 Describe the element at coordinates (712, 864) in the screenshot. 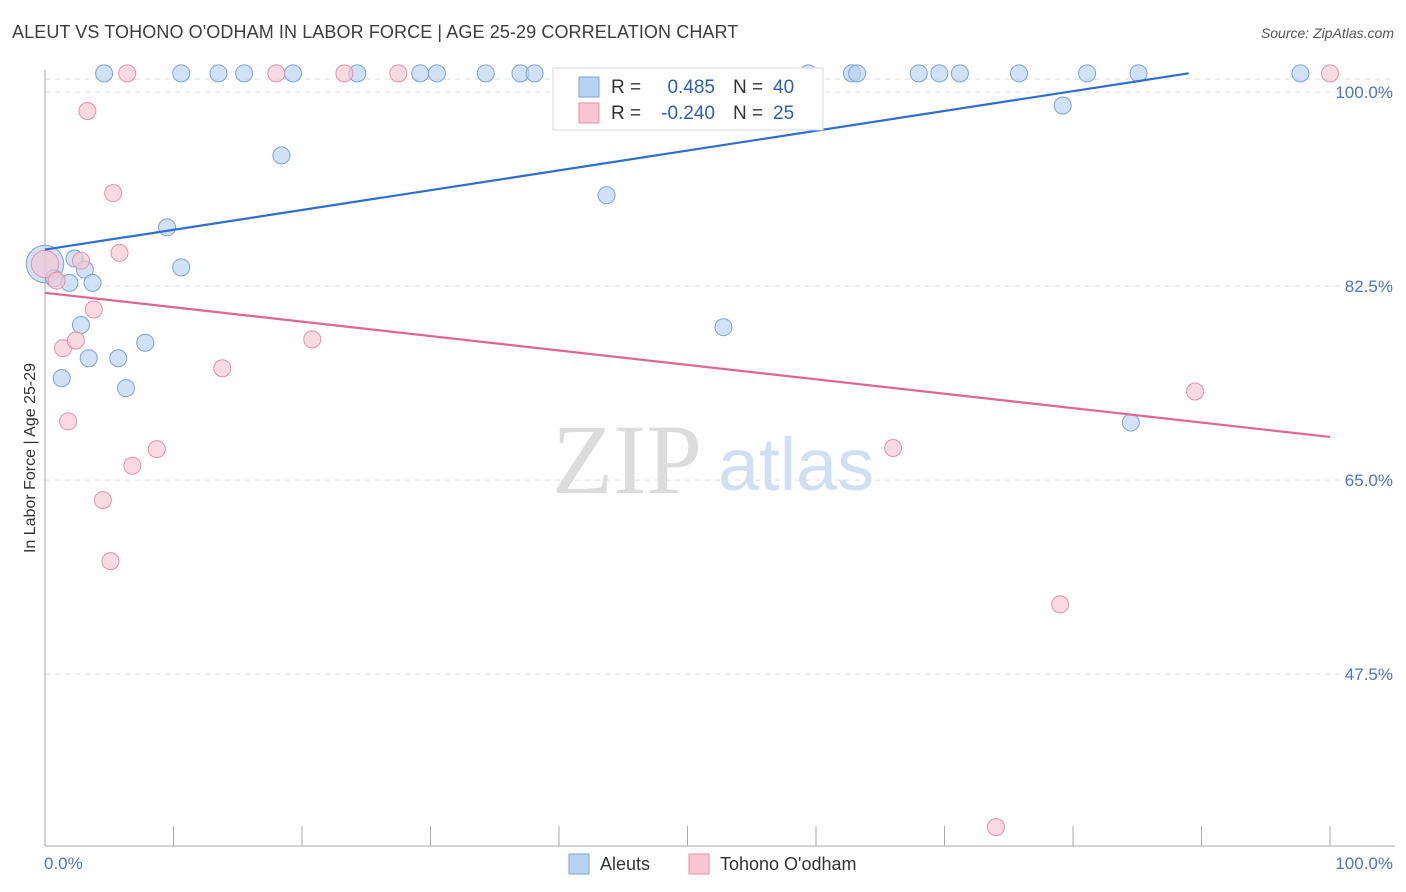

I see `series-legend: Aleuts Tohono O'odham` at that location.